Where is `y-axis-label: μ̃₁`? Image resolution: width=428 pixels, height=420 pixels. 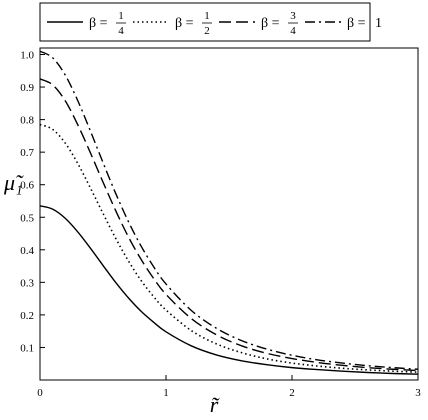 y-axis-label: μ̃₁ is located at coordinates (13, 182).